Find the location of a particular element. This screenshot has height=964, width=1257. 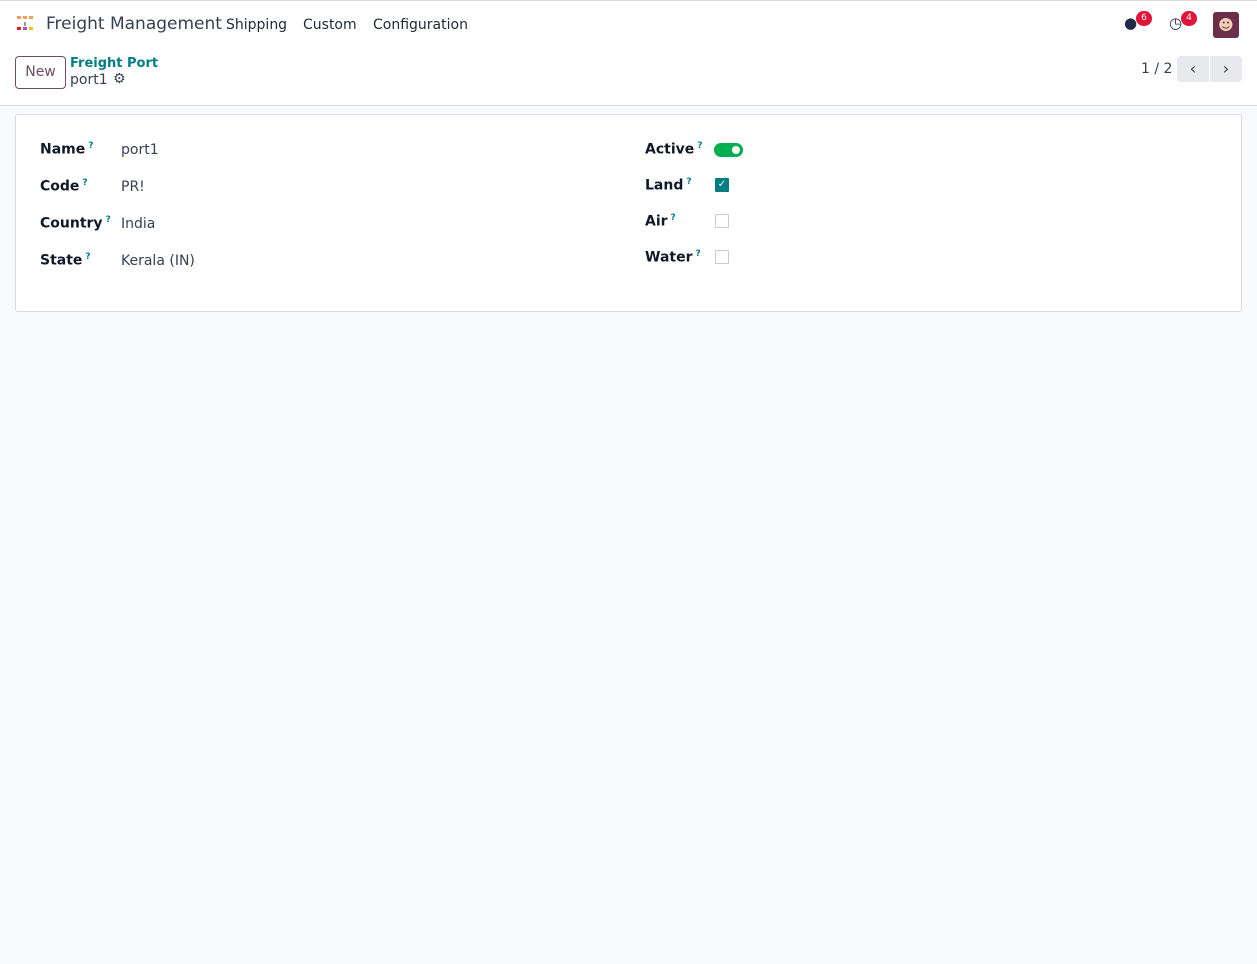

pager-previous-button: ‹ is located at coordinates (1193, 69).